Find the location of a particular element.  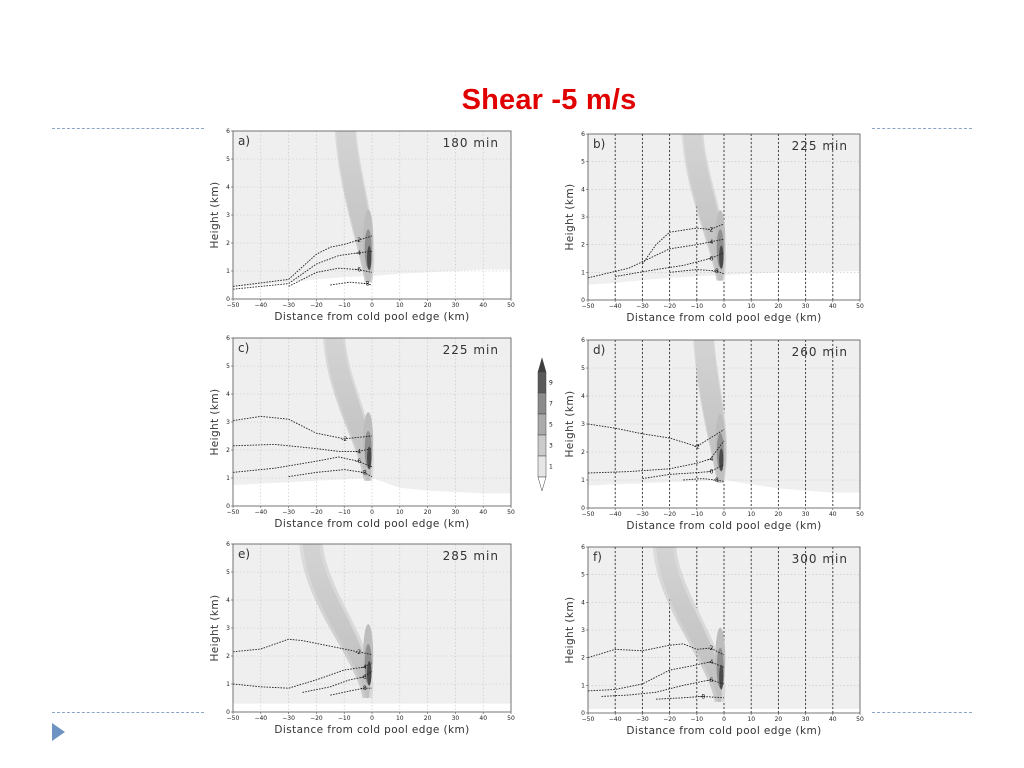

contour-label: -2 is located at coordinates (358, 240).